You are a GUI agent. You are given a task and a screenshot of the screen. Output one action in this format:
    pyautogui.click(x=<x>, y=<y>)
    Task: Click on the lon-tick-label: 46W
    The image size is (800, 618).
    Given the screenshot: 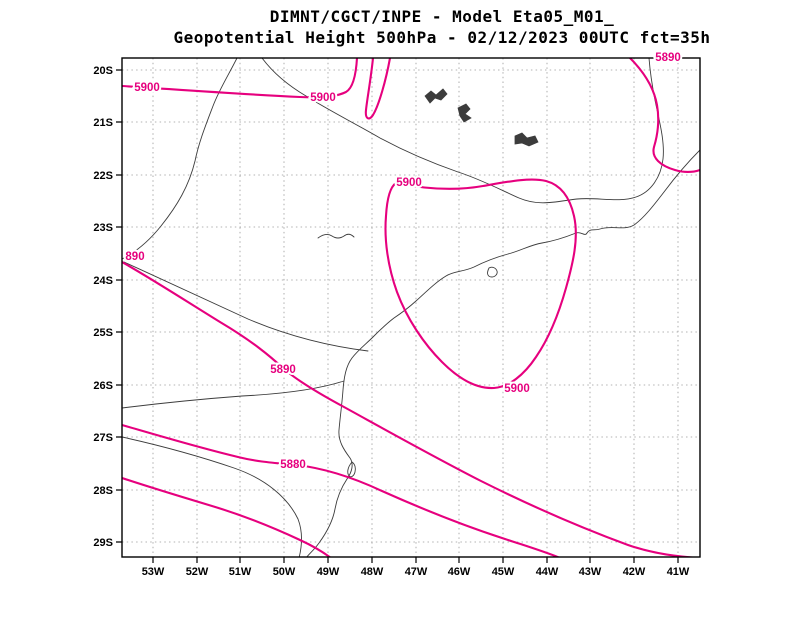 What is the action you would take?
    pyautogui.click(x=459, y=572)
    